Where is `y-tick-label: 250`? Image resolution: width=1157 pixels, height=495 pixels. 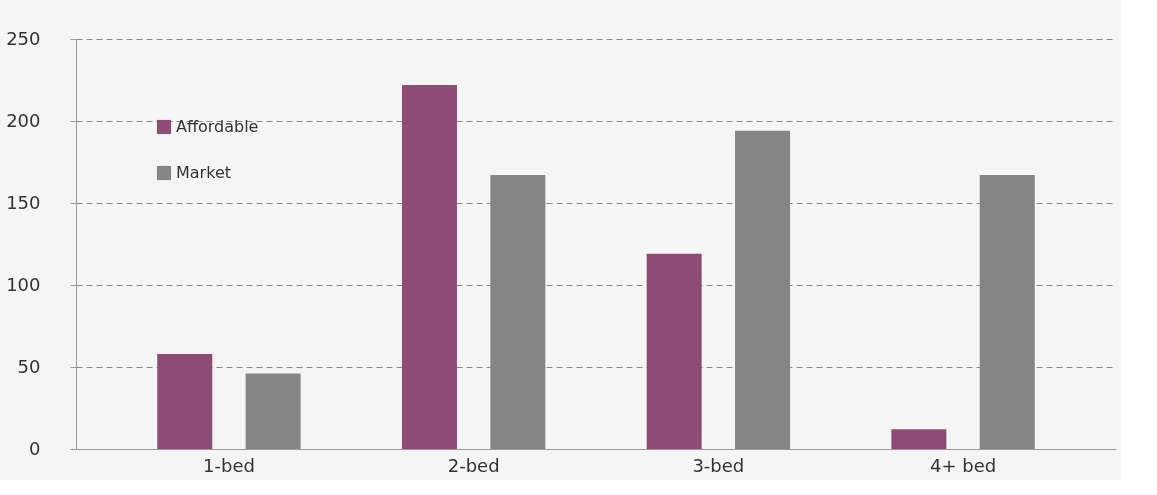 y-tick-label: 250 is located at coordinates (23, 38).